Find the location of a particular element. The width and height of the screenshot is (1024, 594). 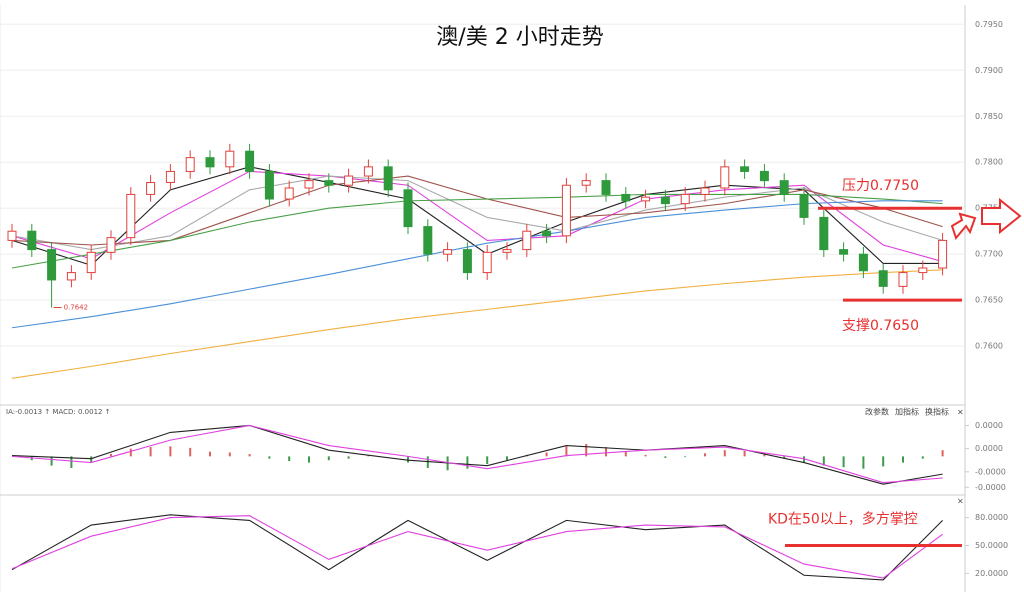

y-tick-label: 80.0000 is located at coordinates (991, 517).